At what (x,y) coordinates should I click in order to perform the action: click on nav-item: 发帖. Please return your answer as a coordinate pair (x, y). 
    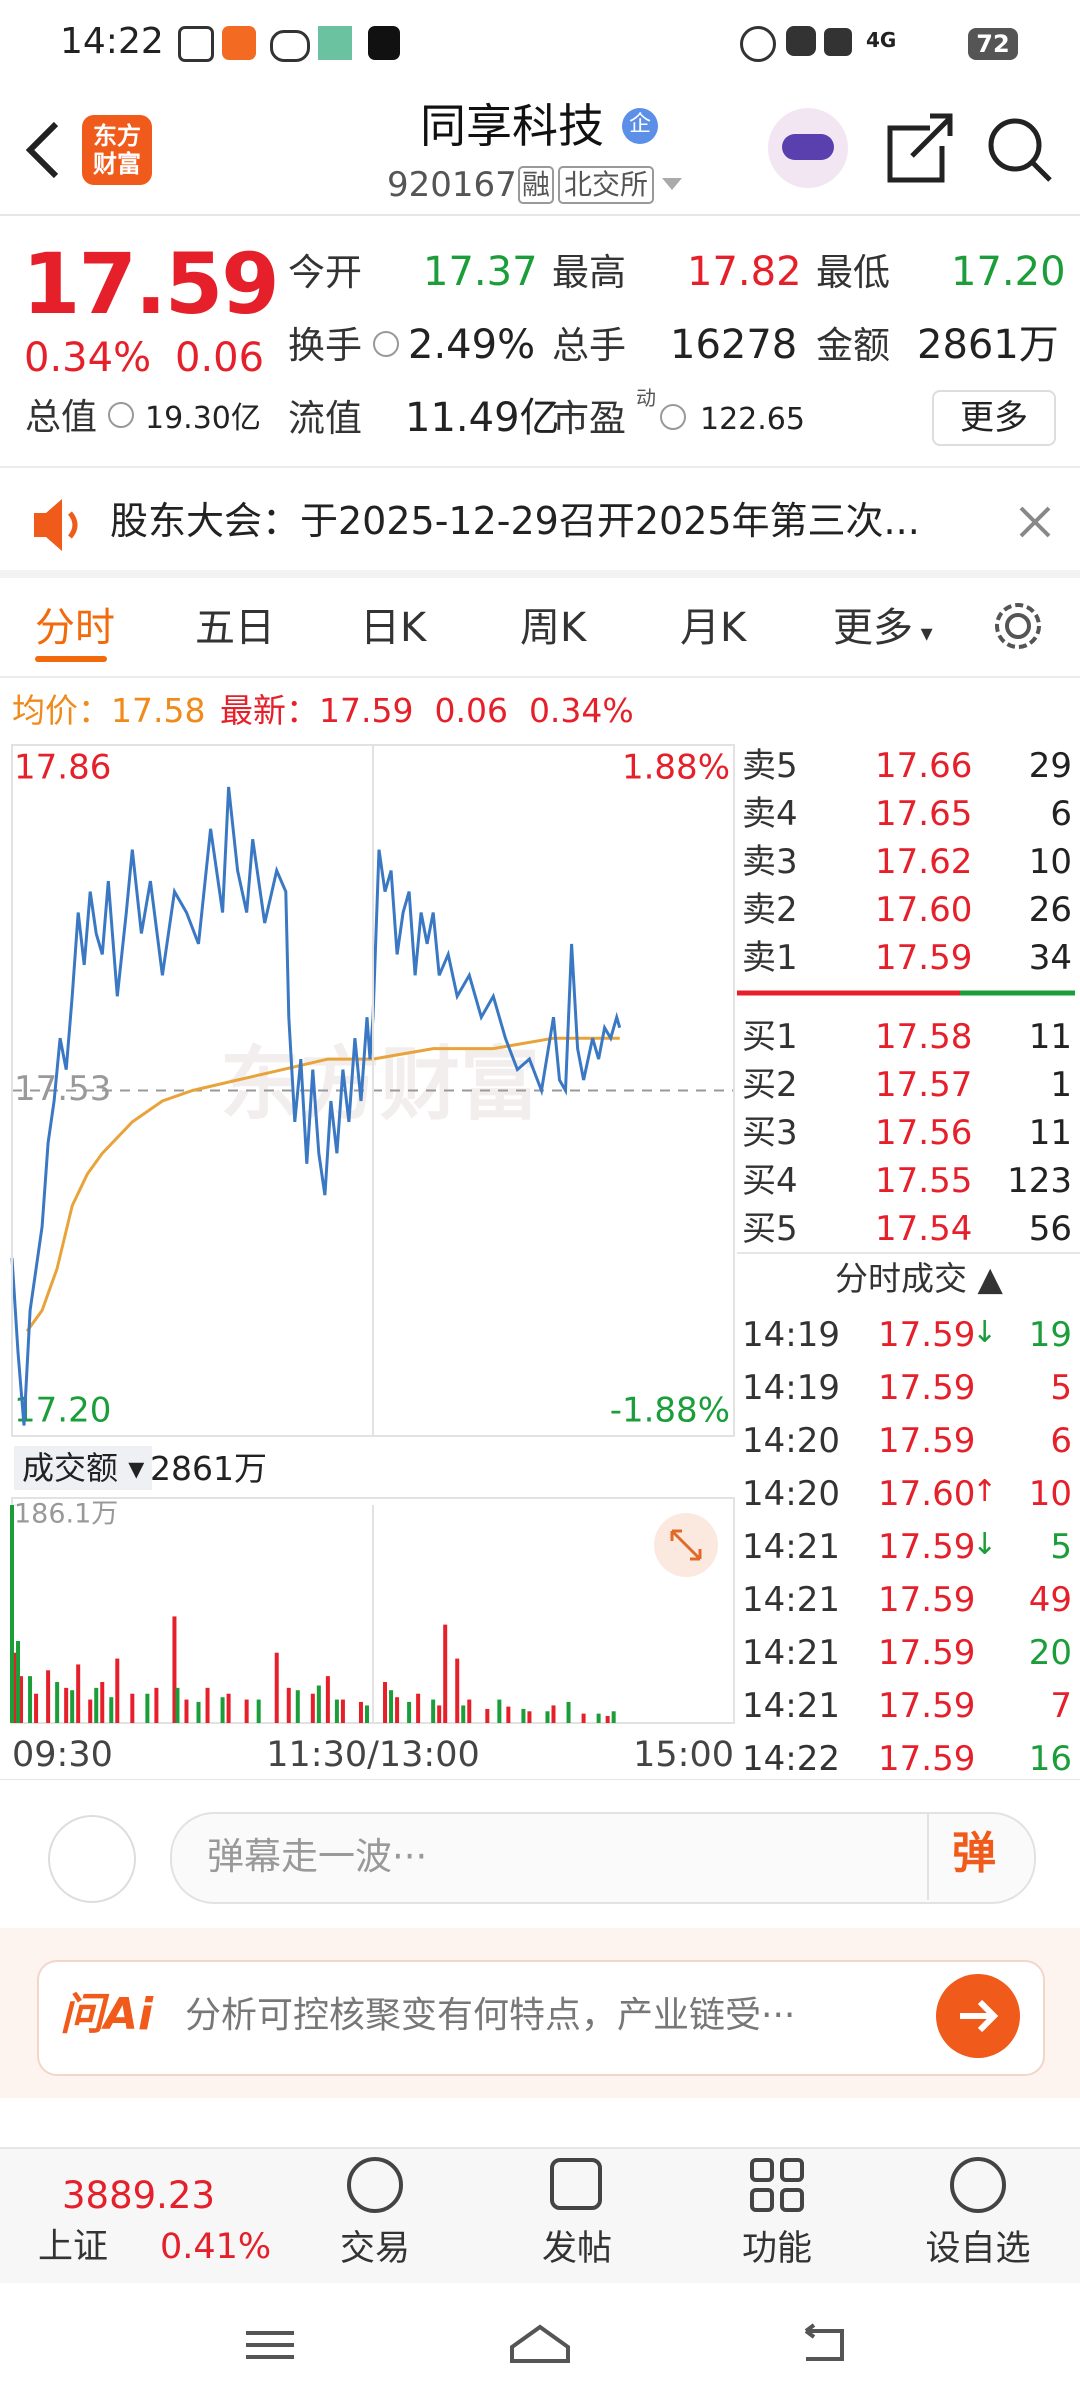
    Looking at the image, I should click on (576, 2249).